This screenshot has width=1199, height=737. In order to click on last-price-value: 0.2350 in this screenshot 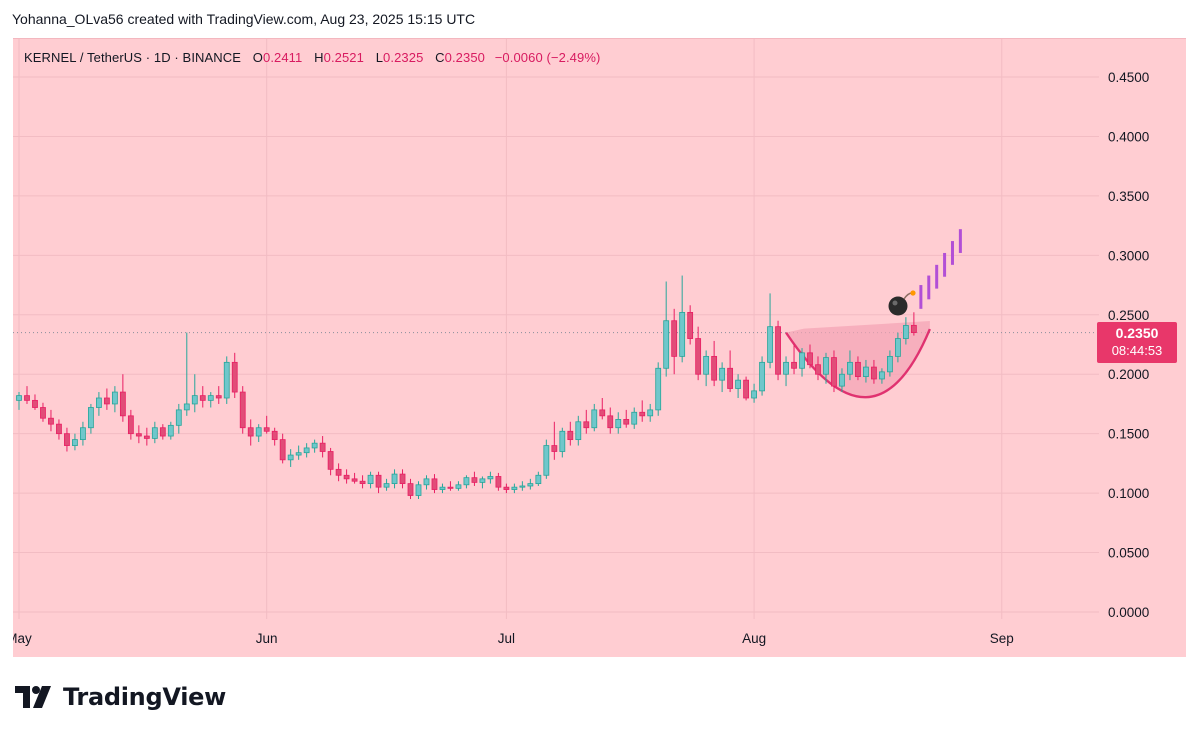, I will do `click(1137, 332)`.